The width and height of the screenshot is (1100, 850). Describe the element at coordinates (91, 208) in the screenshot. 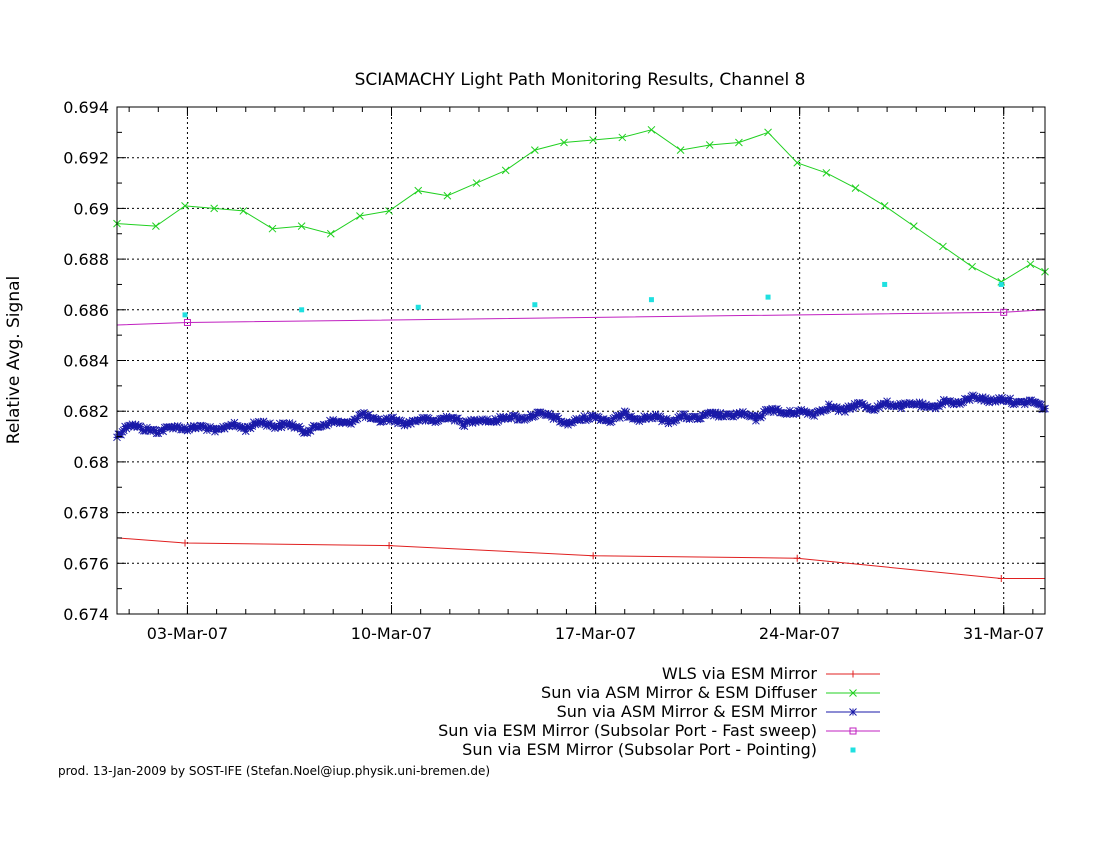

I see `y-tick-label: 0.69` at that location.